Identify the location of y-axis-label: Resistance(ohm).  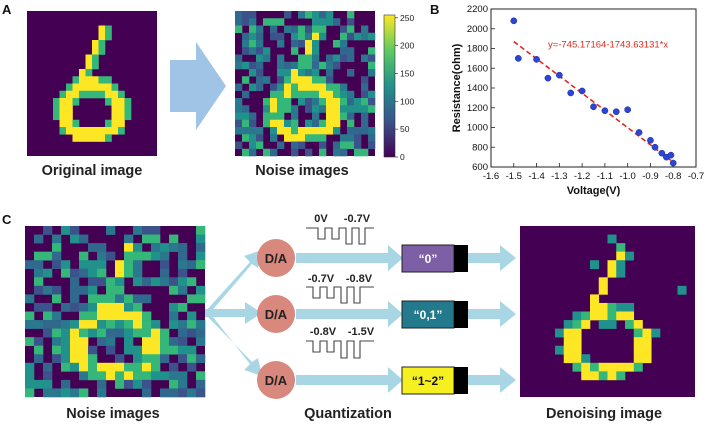
(457, 87).